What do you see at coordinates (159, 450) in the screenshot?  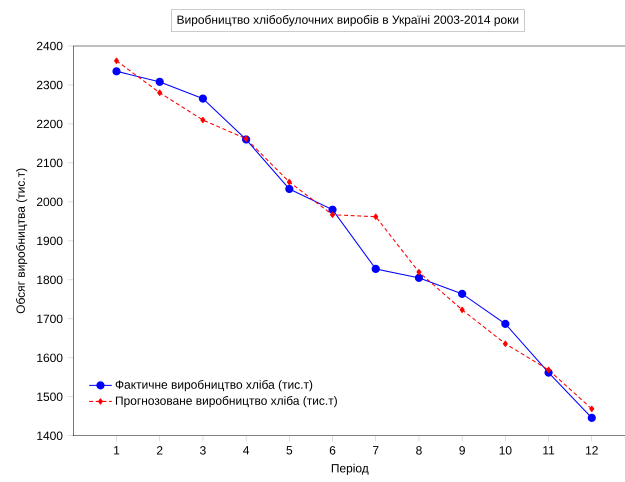 I see `x-tick-label: 2` at bounding box center [159, 450].